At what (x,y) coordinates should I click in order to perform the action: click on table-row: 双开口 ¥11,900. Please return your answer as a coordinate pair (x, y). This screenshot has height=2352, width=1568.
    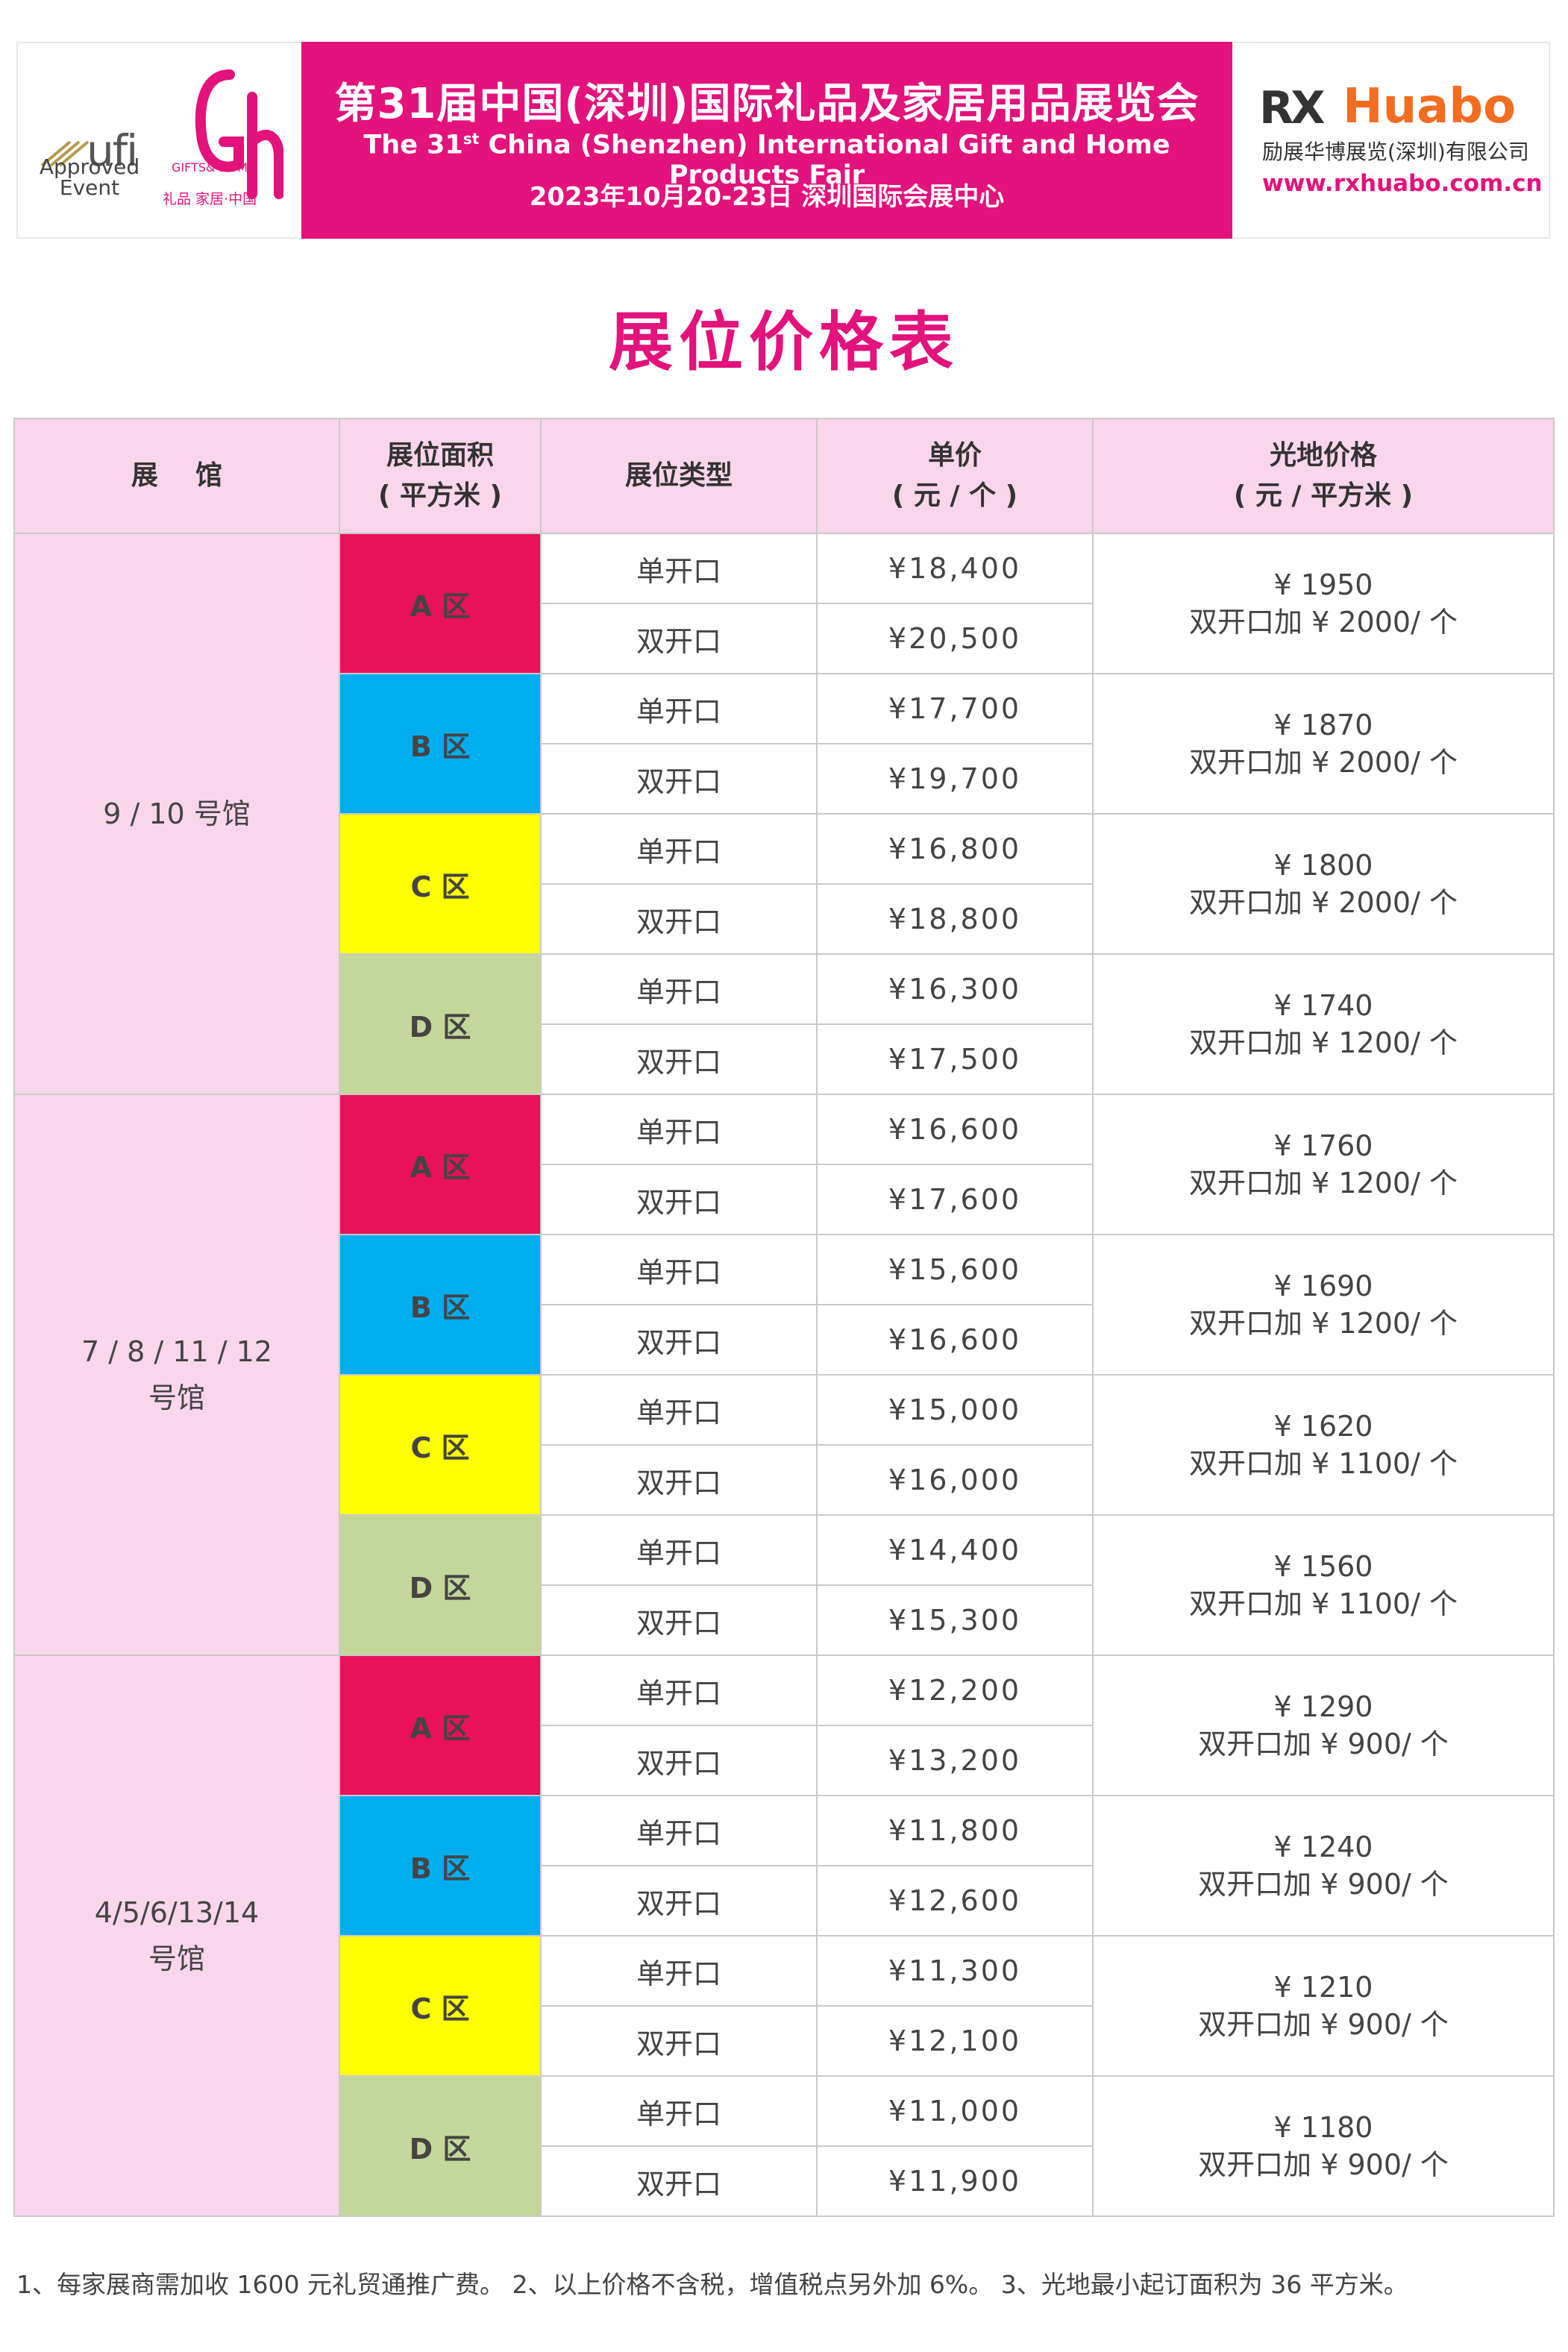
    Looking at the image, I should click on (784, 2181).